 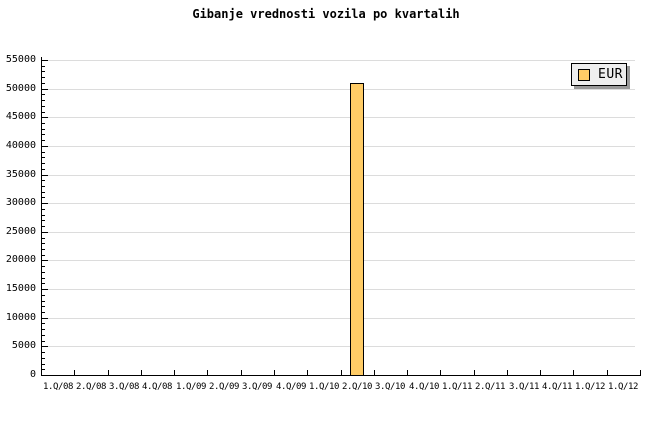 What do you see at coordinates (357, 229) in the screenshot?
I see `bar-2.Q/10` at bounding box center [357, 229].